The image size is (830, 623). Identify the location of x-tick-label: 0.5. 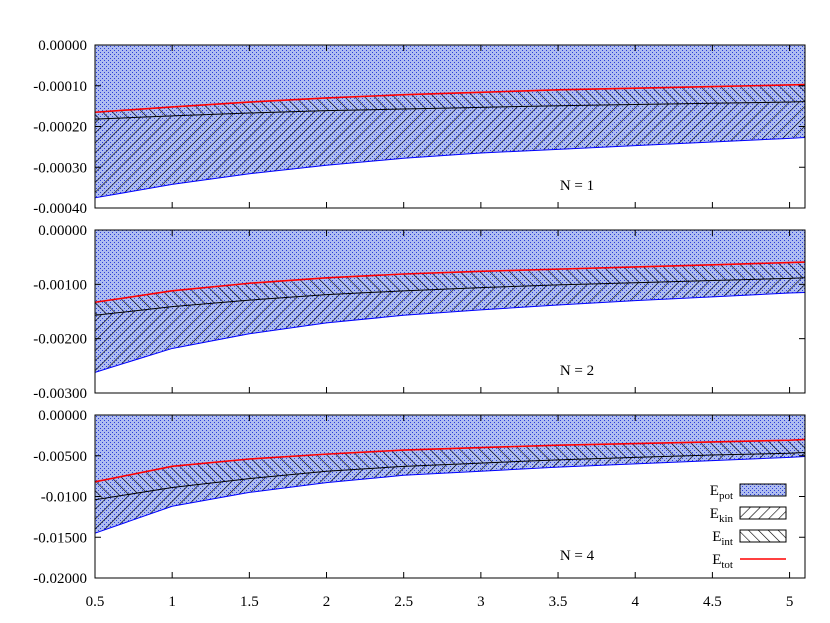
(95, 602).